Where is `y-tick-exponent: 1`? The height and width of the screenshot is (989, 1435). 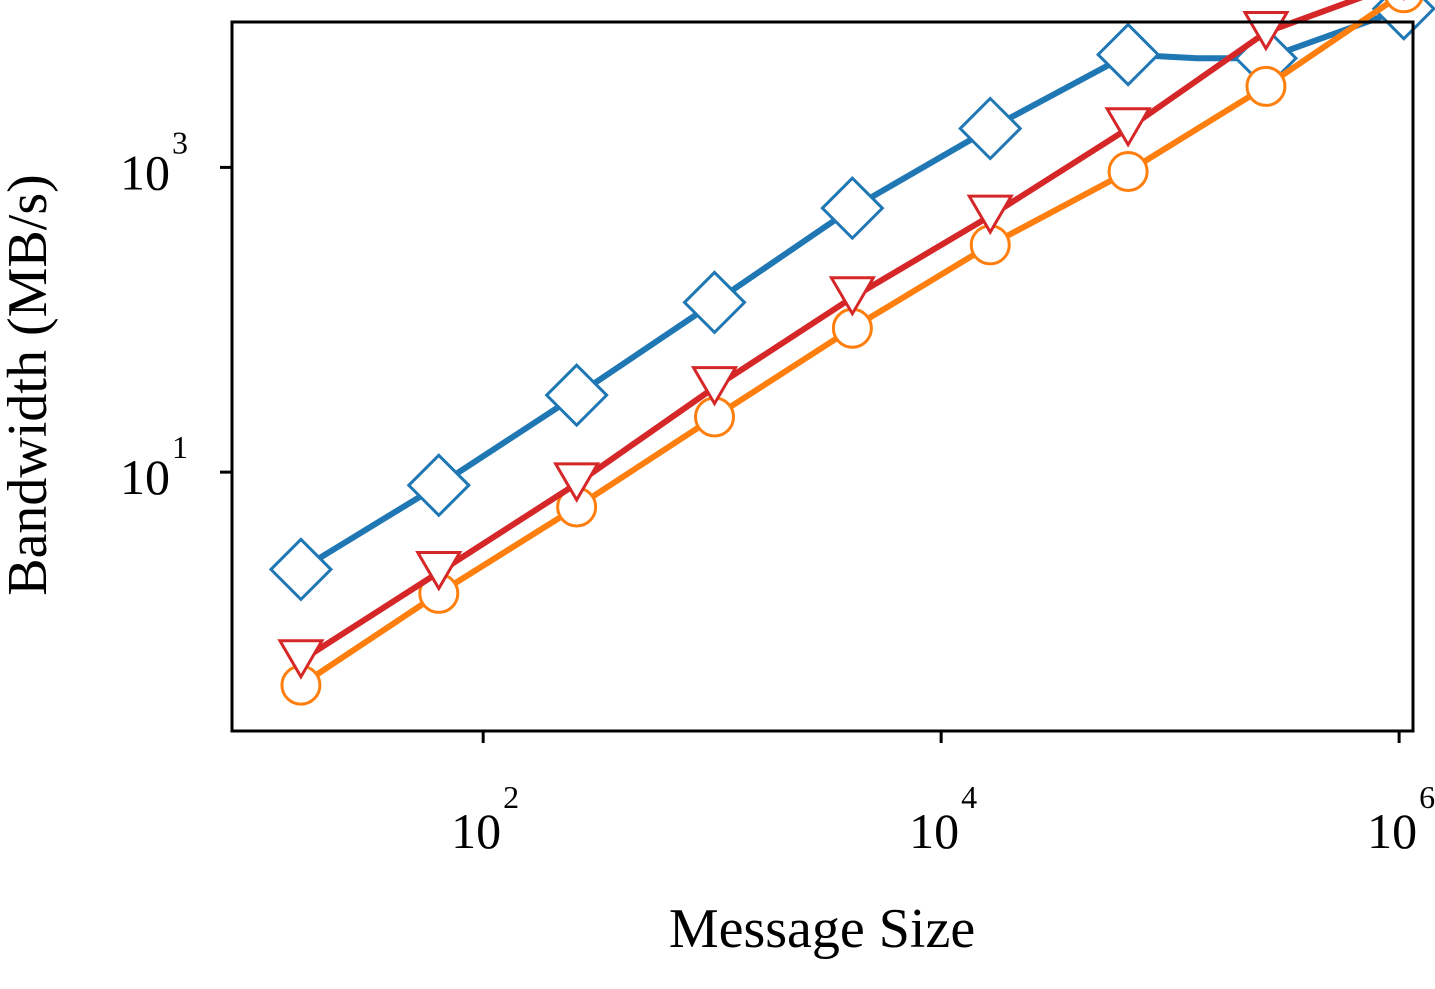 y-tick-exponent: 1 is located at coordinates (180, 447).